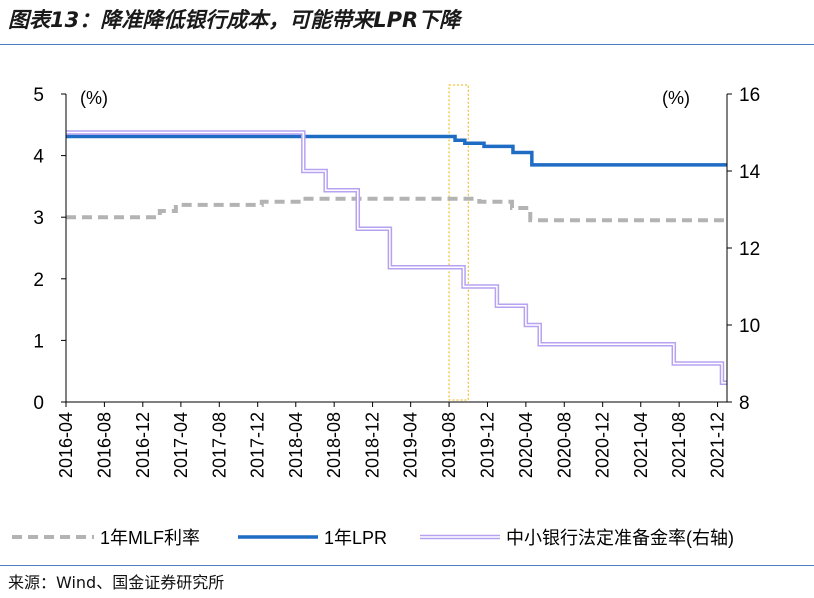 This screenshot has height=598, width=814. Describe the element at coordinates (373, 445) in the screenshot. I see `x-tick-label: 2018-12` at that location.